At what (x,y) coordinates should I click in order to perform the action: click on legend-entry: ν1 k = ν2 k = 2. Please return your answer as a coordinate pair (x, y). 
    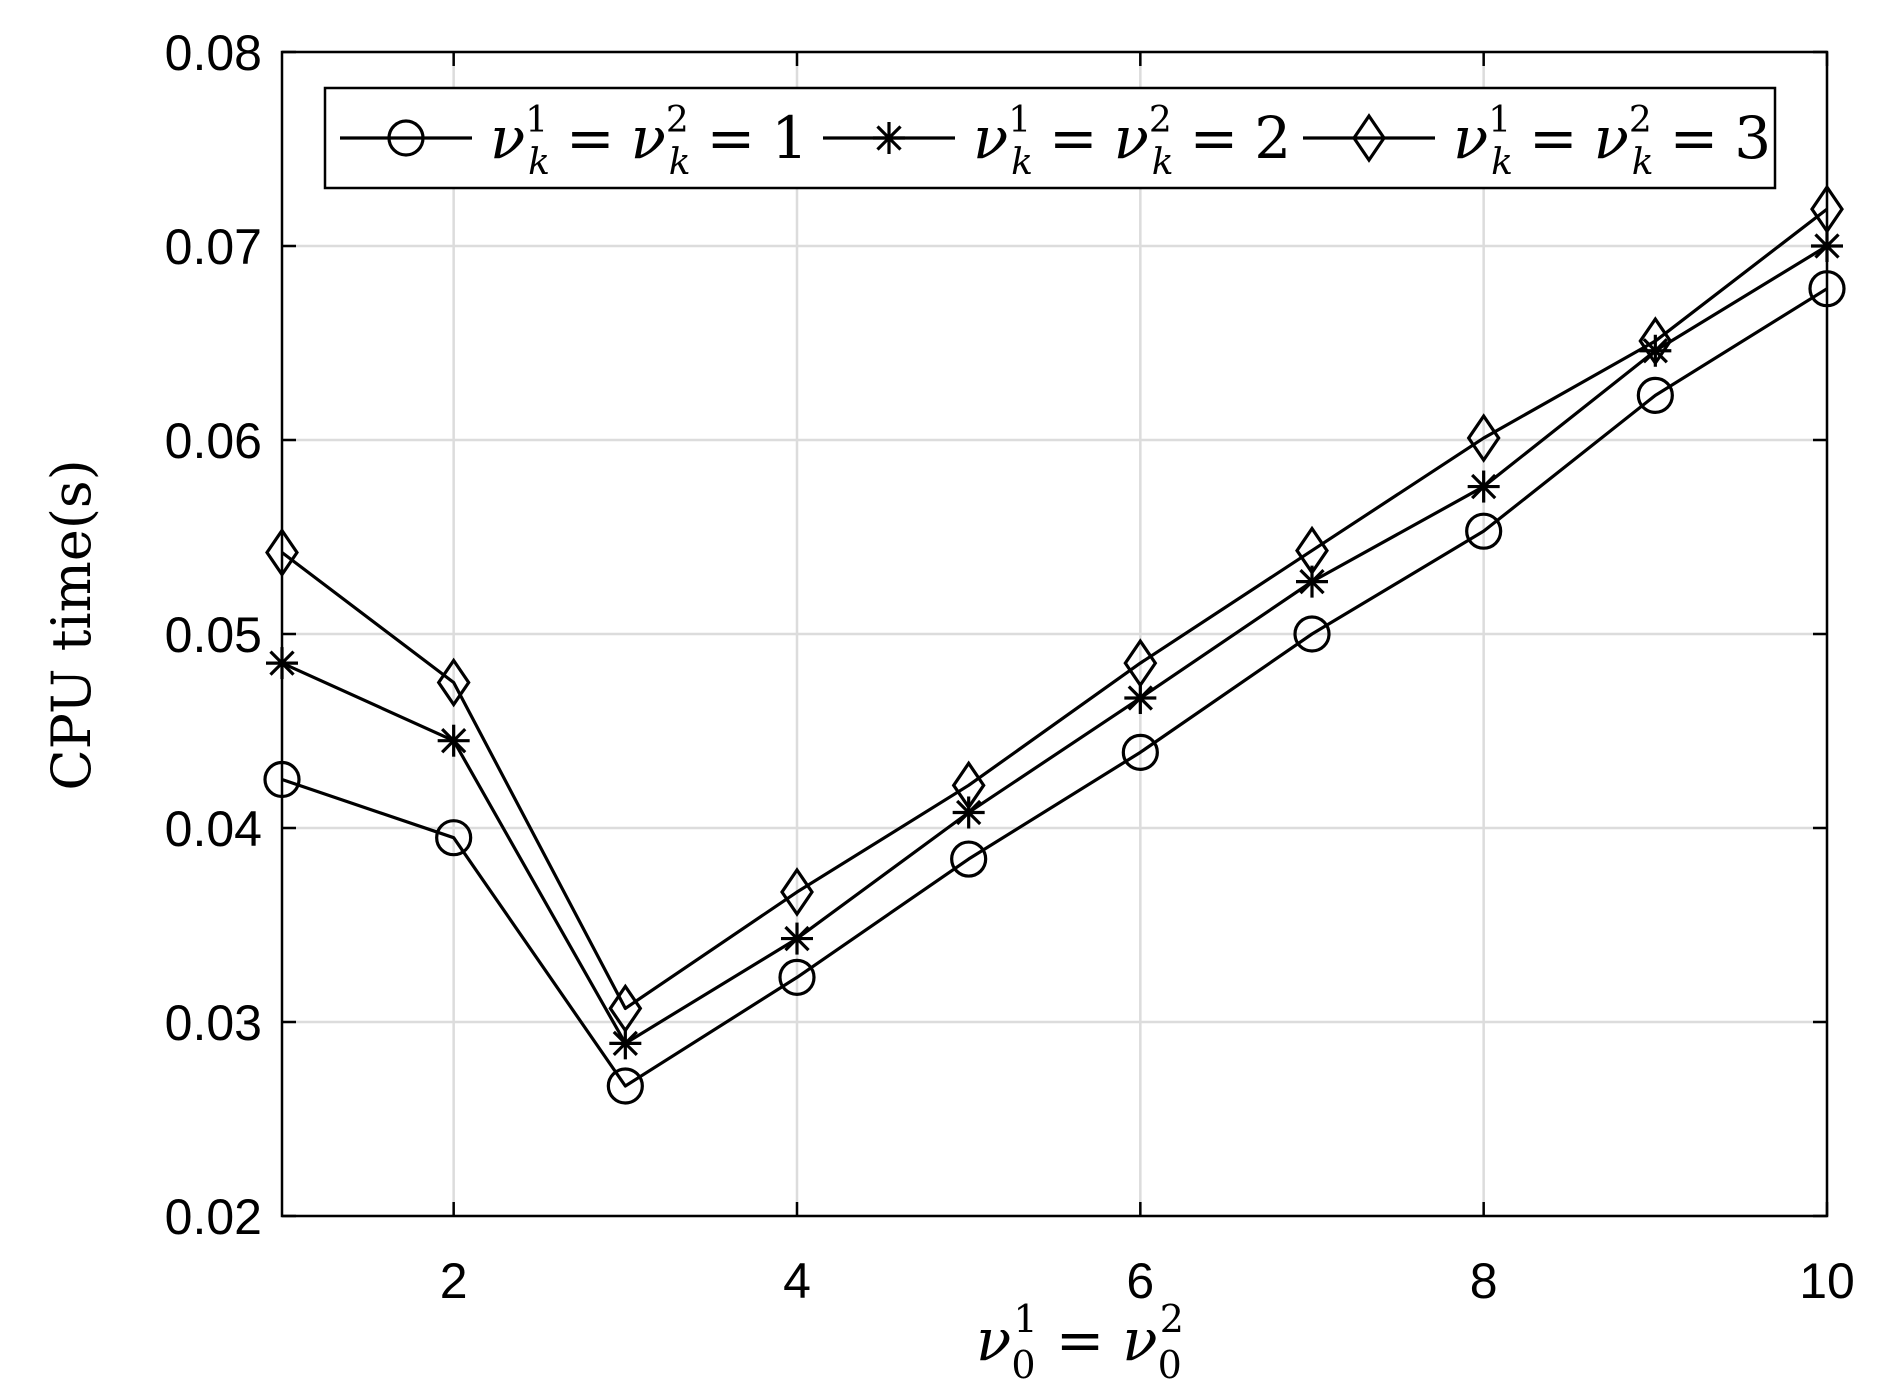
    Looking at the image, I should click on (1057, 141).